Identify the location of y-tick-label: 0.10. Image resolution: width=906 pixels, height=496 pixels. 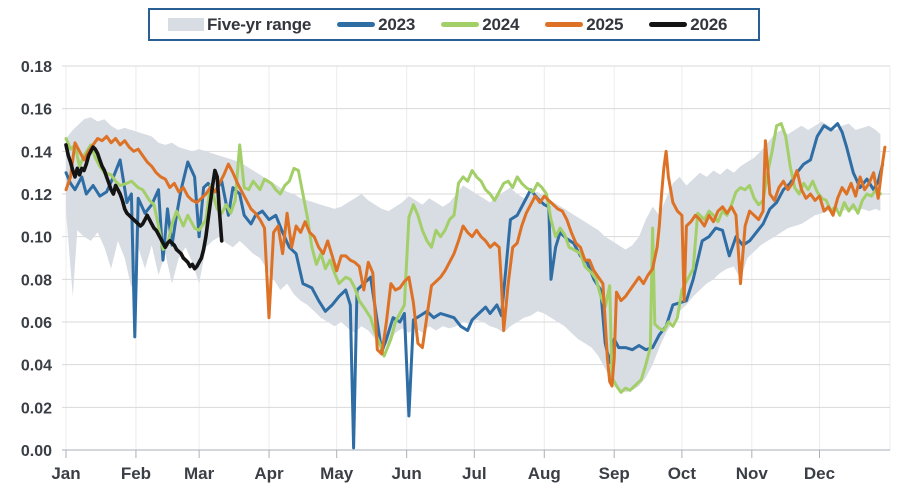
(36, 238).